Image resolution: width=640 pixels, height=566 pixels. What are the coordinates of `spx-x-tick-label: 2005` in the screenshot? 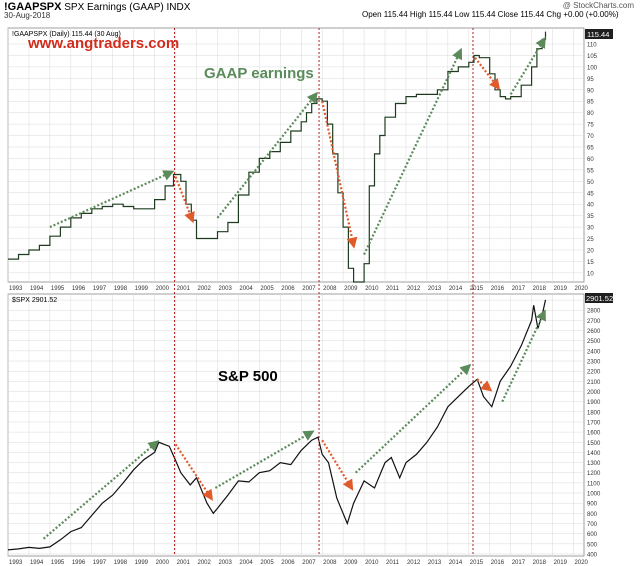 It's located at (267, 563).